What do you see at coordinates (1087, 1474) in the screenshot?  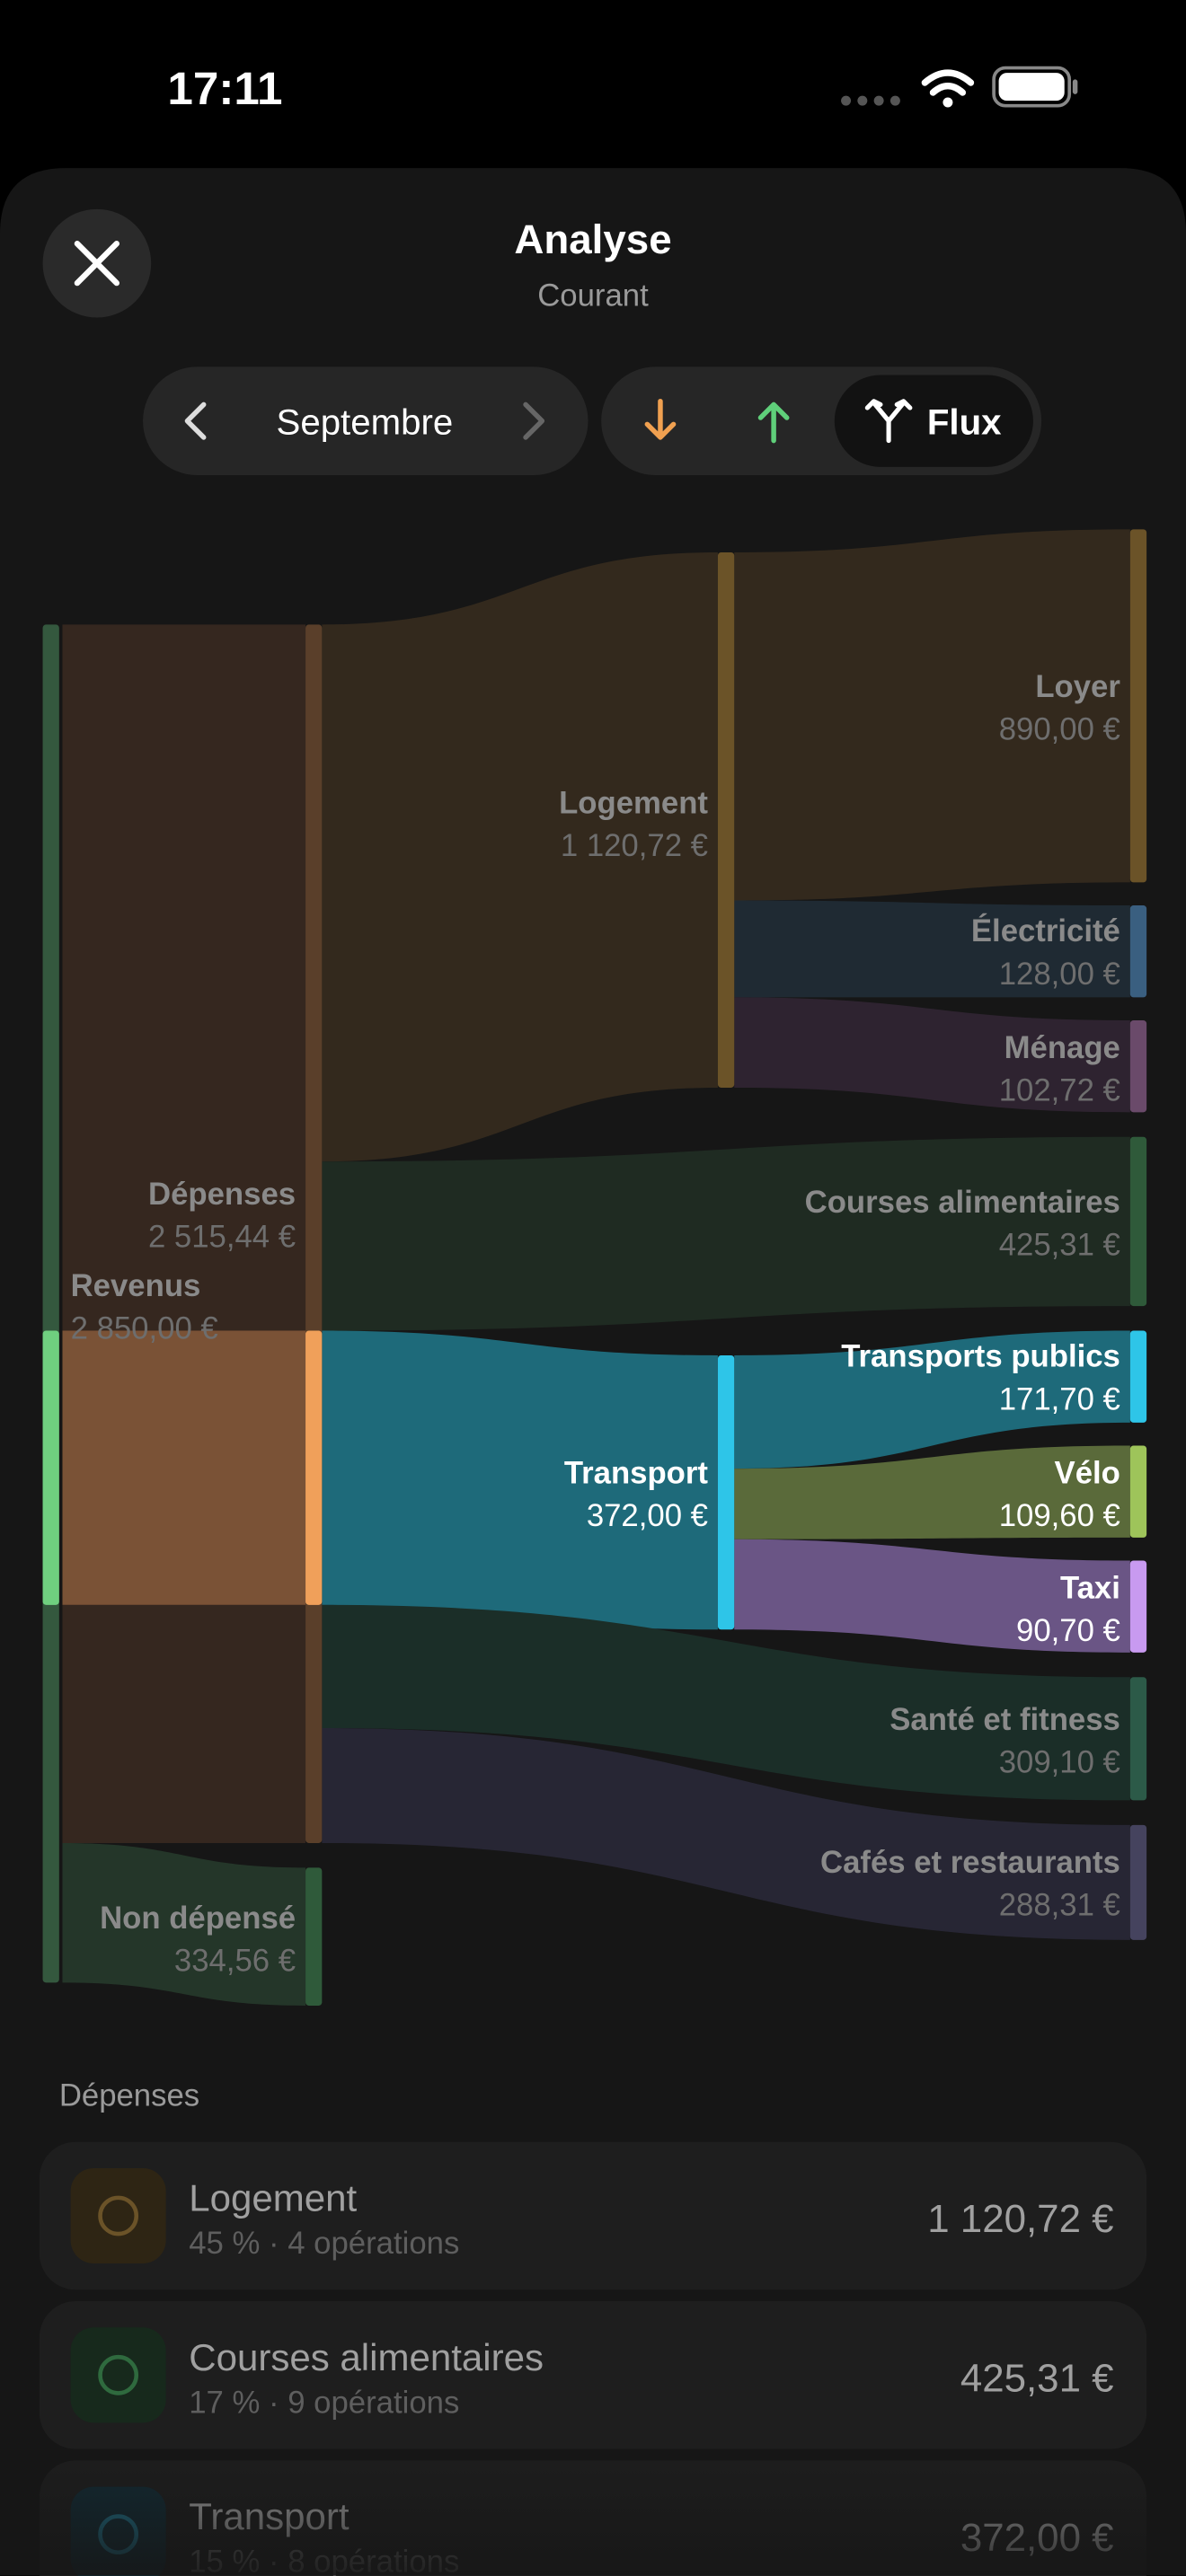 I see `node-name: Vélo` at bounding box center [1087, 1474].